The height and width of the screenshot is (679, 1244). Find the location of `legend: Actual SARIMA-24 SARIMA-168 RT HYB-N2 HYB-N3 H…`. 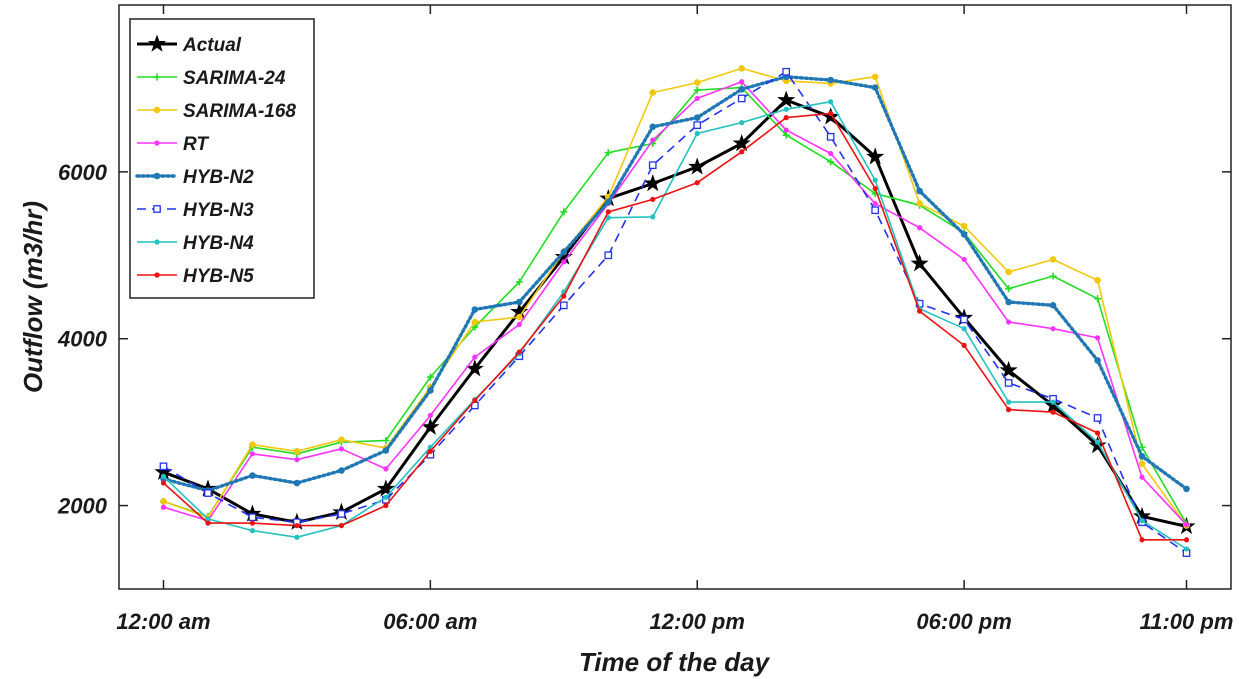

legend: Actual SARIMA-24 SARIMA-168 RT HYB-N2 HYB-N3 H… is located at coordinates (222, 158).